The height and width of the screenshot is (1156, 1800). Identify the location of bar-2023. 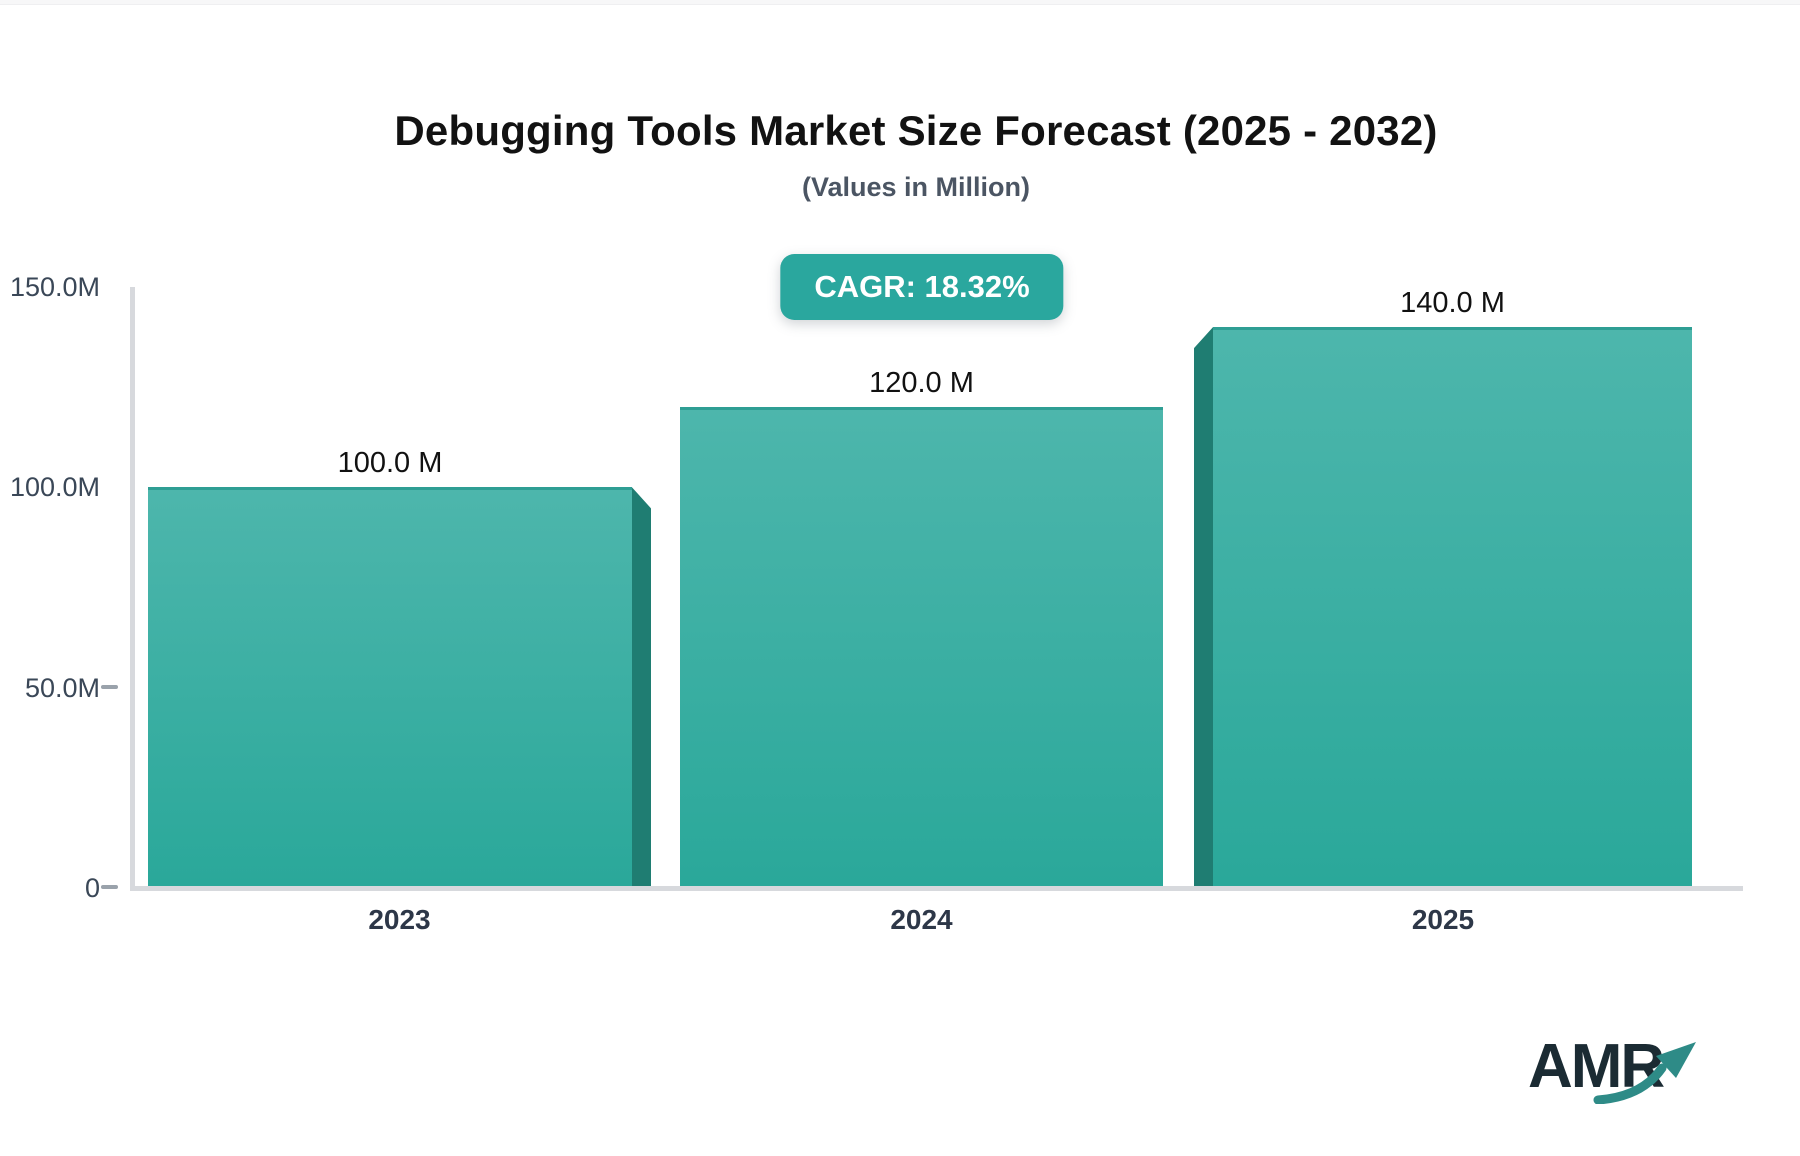
(390, 686).